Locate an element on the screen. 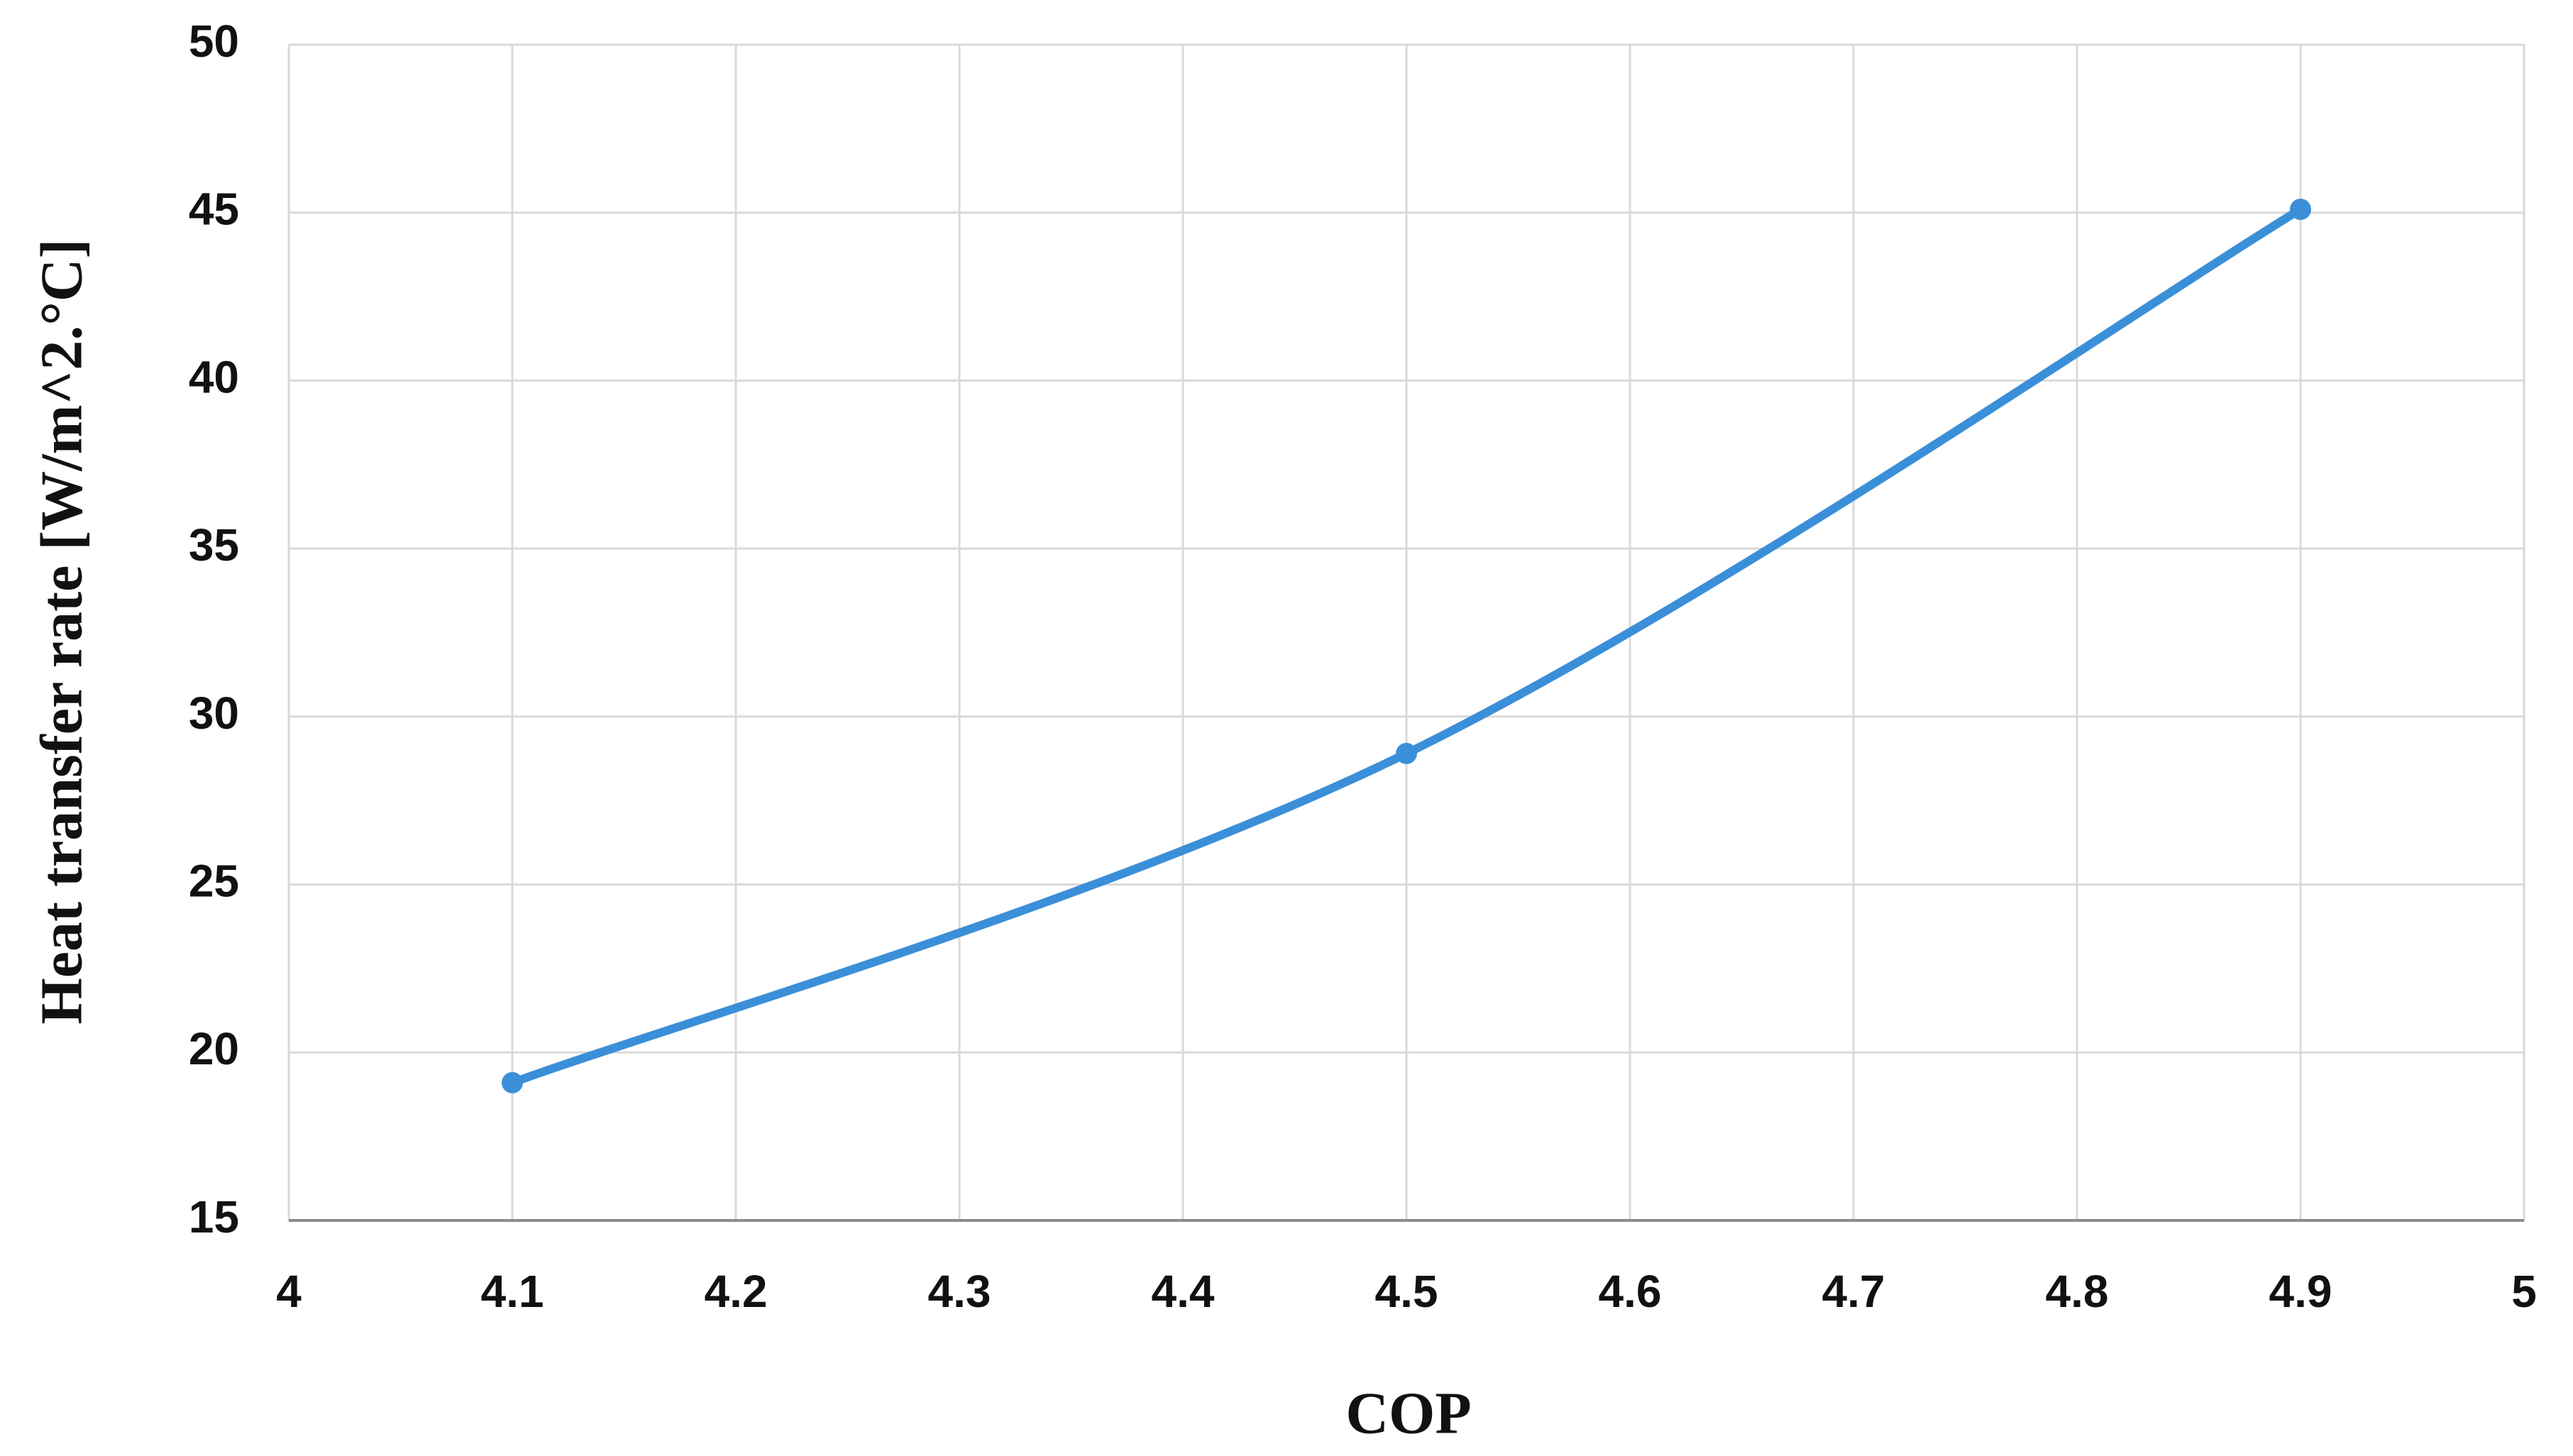  y-tick-label: 15 is located at coordinates (214, 1216).